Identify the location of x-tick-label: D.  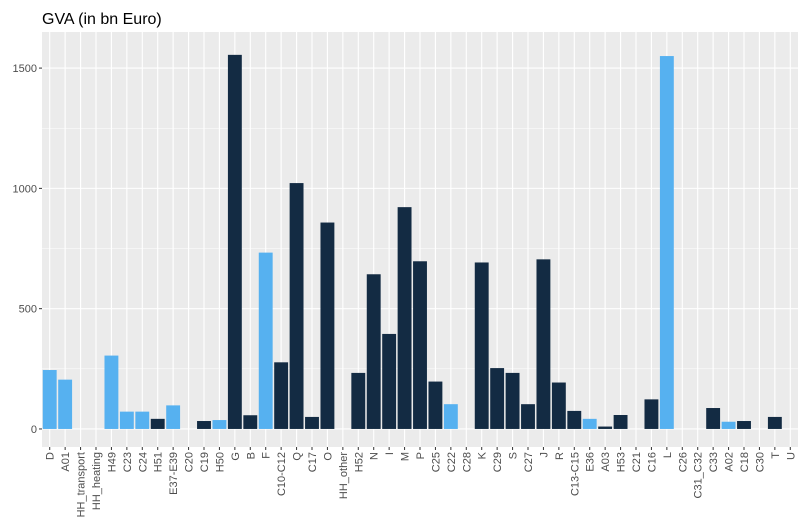
(51, 456).